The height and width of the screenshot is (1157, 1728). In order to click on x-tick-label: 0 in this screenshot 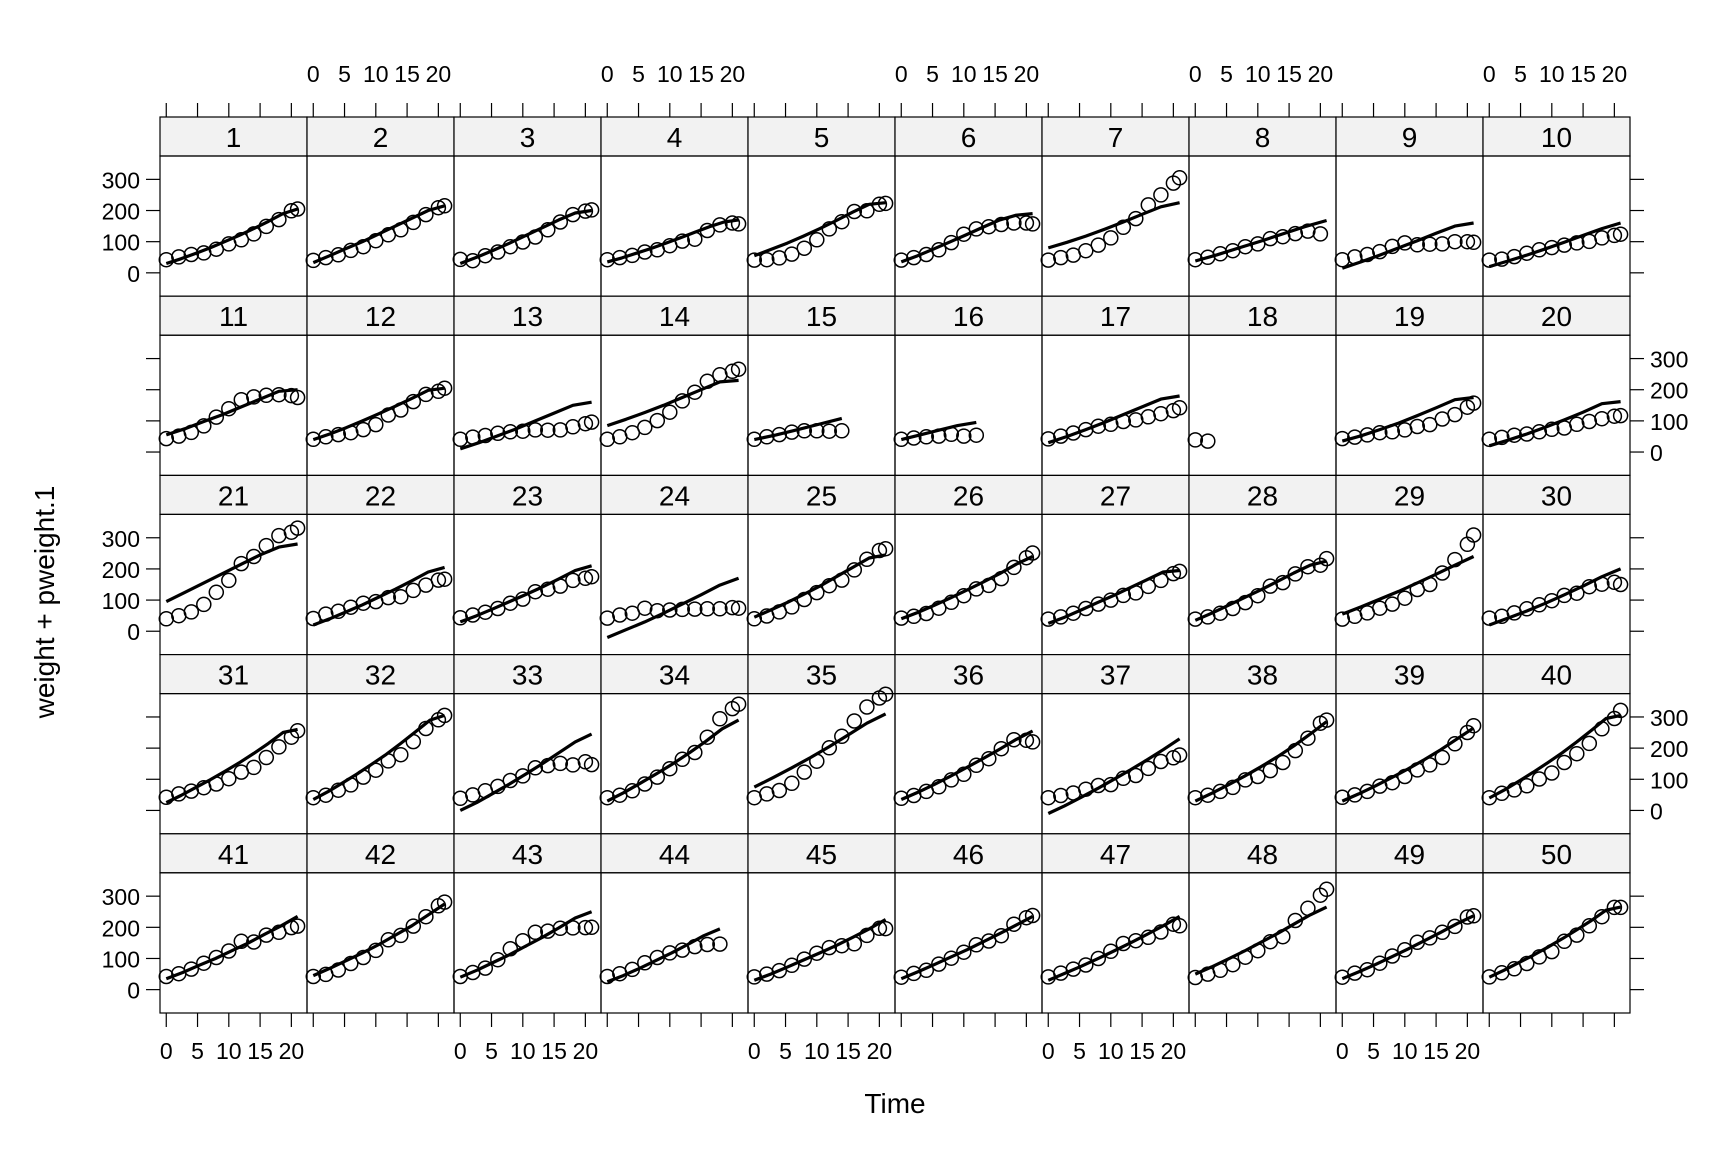, I will do `click(1342, 1051)`.